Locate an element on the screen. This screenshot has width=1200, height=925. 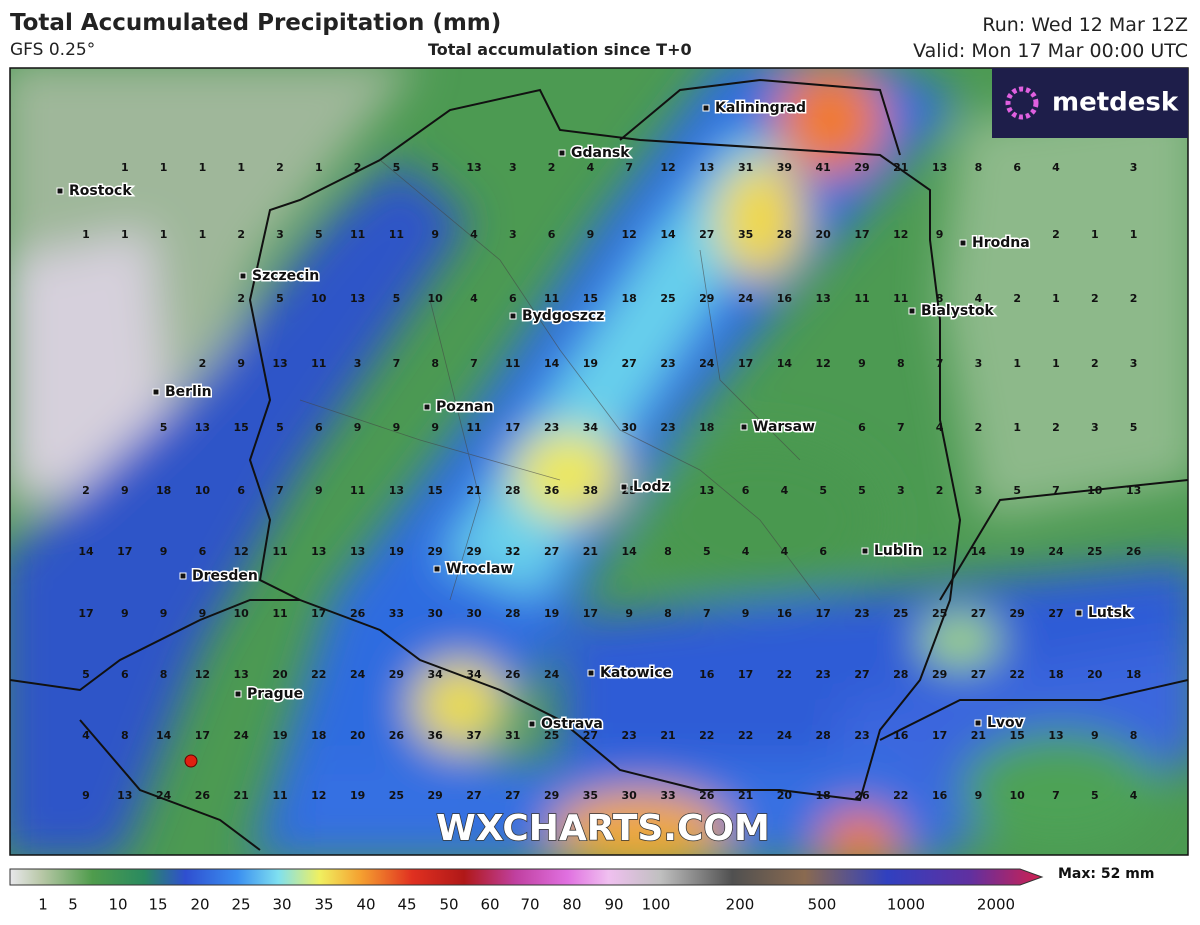
grid-value: 35 is located at coordinates (745, 234).